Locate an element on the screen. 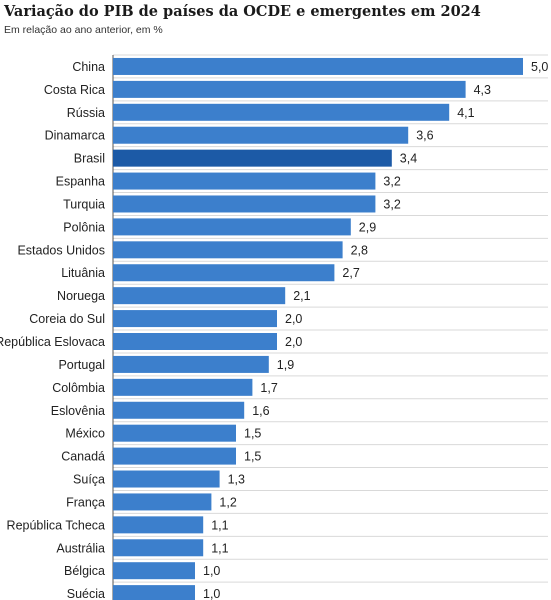 The image size is (551, 600). category-label: Turquia is located at coordinates (84, 204).